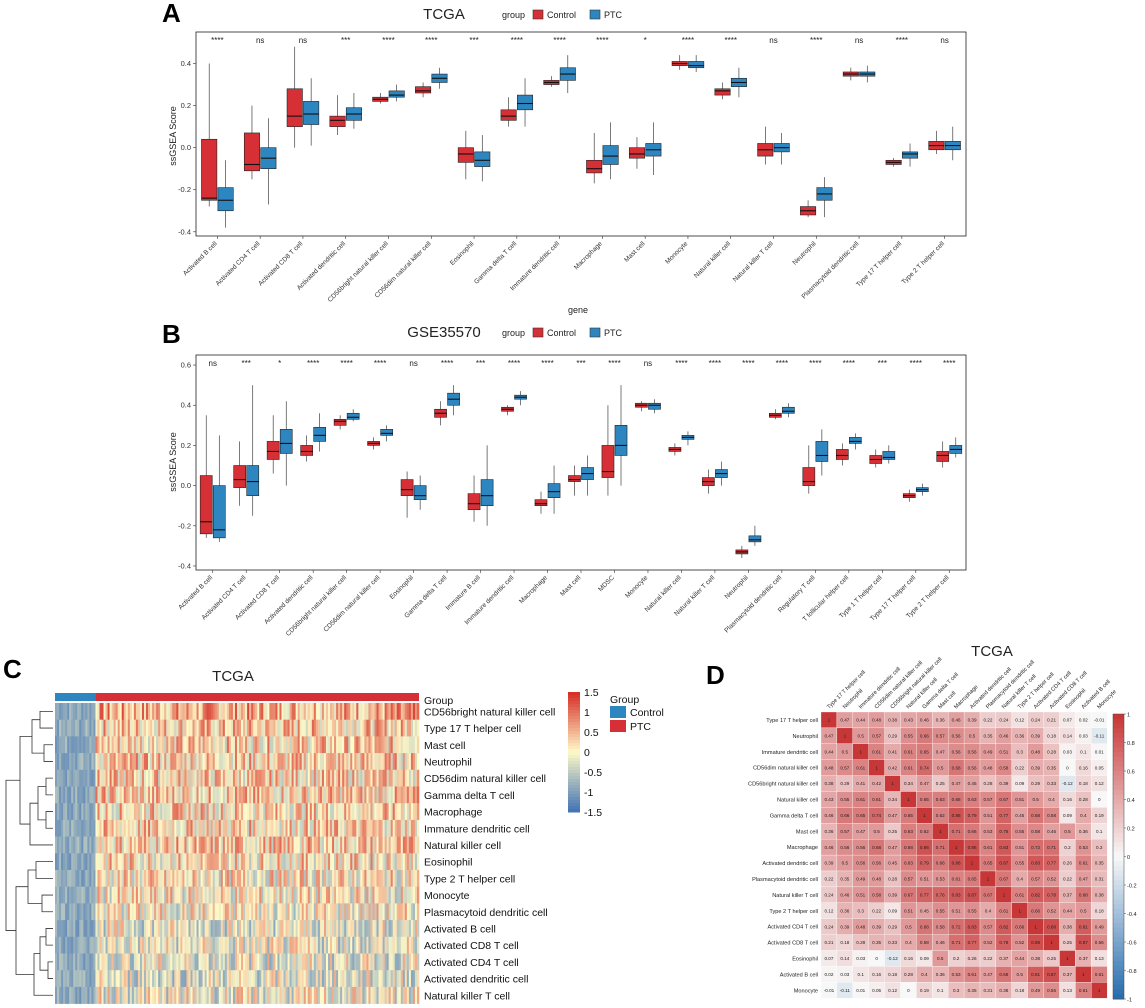  What do you see at coordinates (513, 333) in the screenshot?
I see `panel-b-legend-title: group` at bounding box center [513, 333].